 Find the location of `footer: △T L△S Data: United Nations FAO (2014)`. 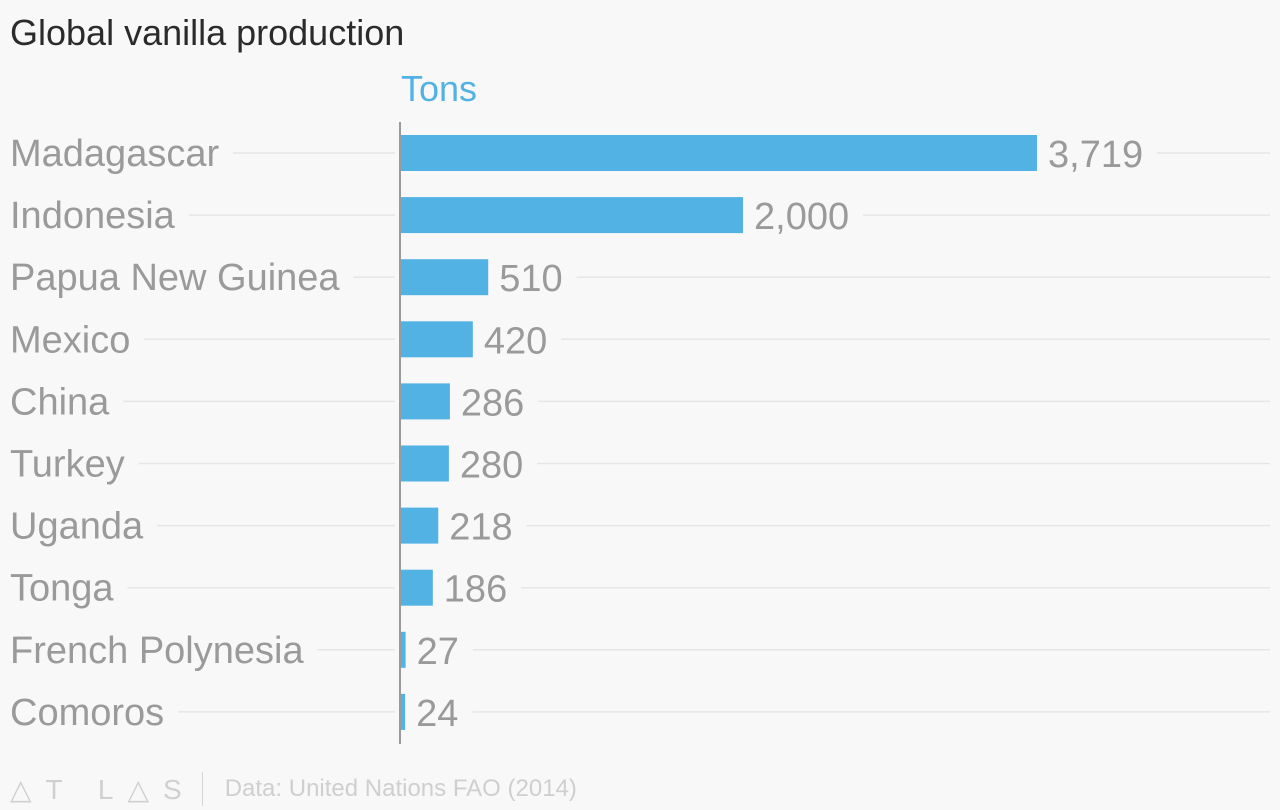

footer: △T L△S Data: United Nations FAO (2014) is located at coordinates (293, 789).